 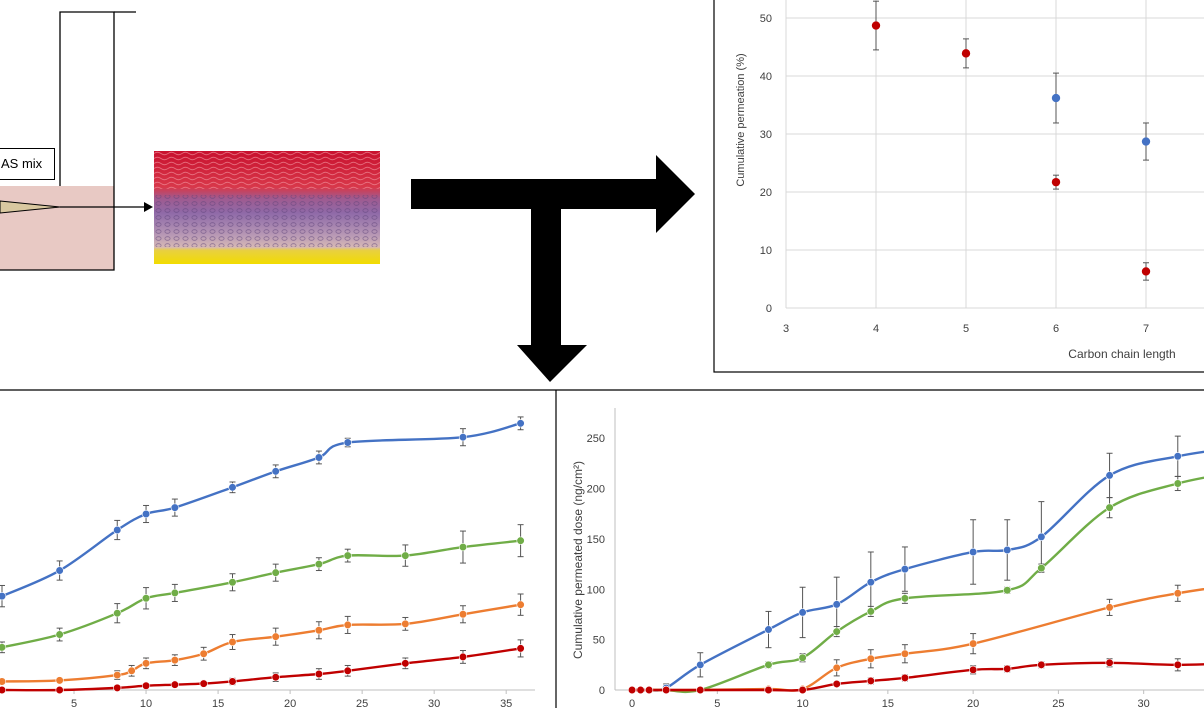 What do you see at coordinates (1056, 329) in the screenshot?
I see `chart1-xtick-label: 6` at bounding box center [1056, 329].